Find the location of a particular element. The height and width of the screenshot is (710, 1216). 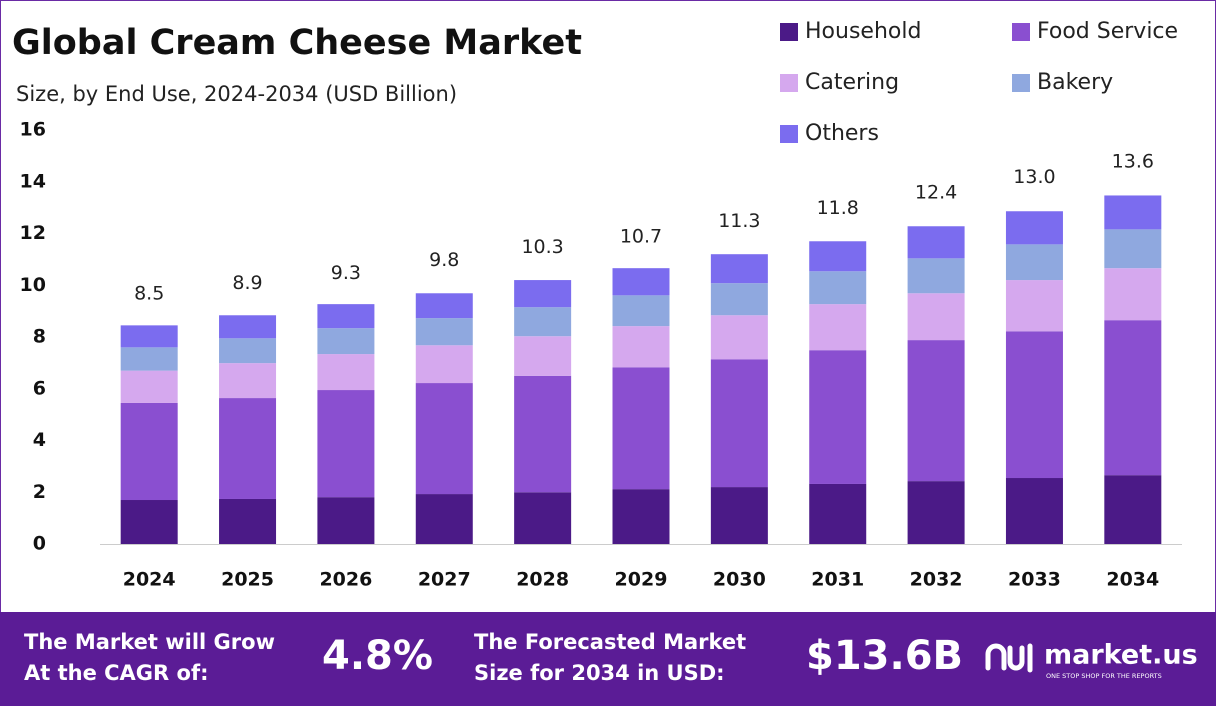

y-tick-label: 8 is located at coordinates (39, 337).